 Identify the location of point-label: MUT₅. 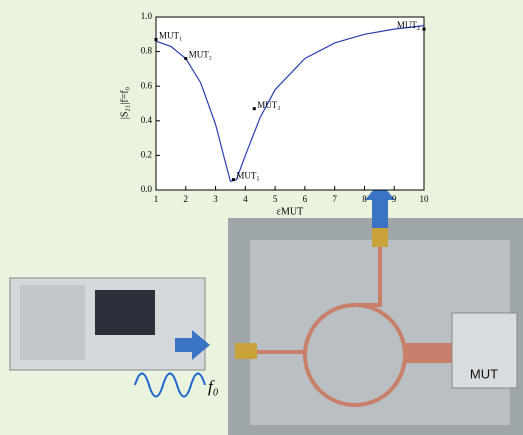
(247, 176).